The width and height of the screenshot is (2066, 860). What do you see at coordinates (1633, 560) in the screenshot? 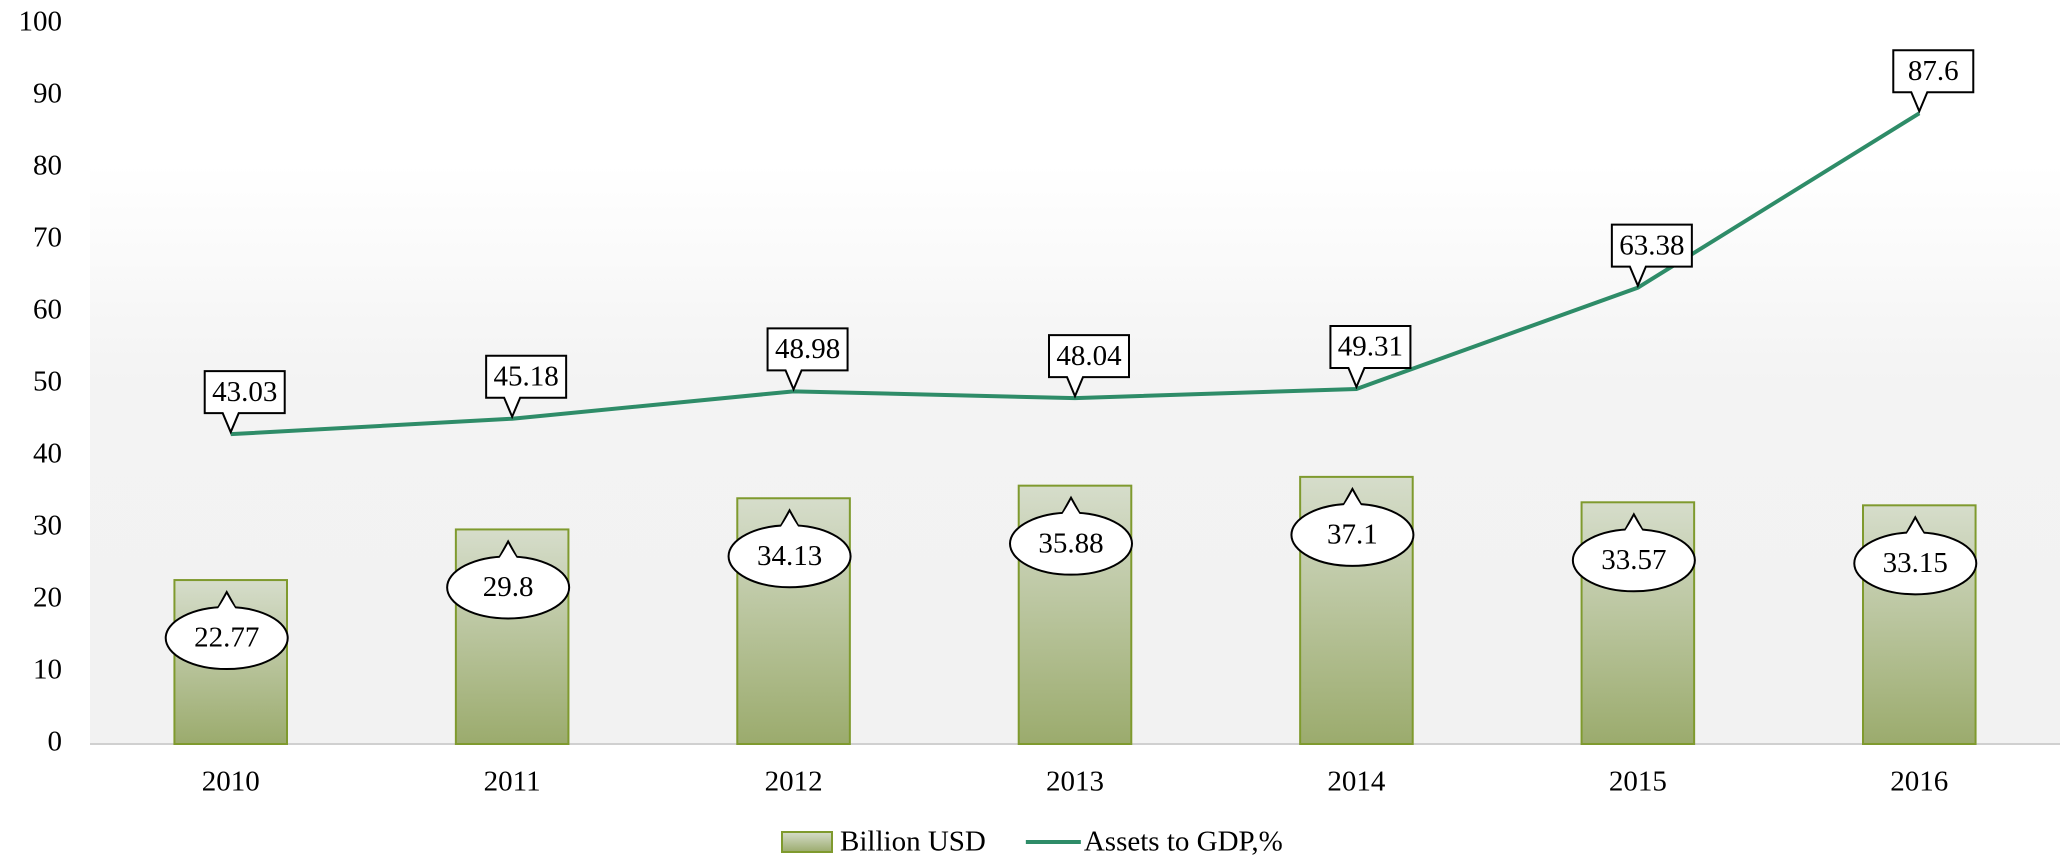
I see `data-label: 33.57` at bounding box center [1633, 560].